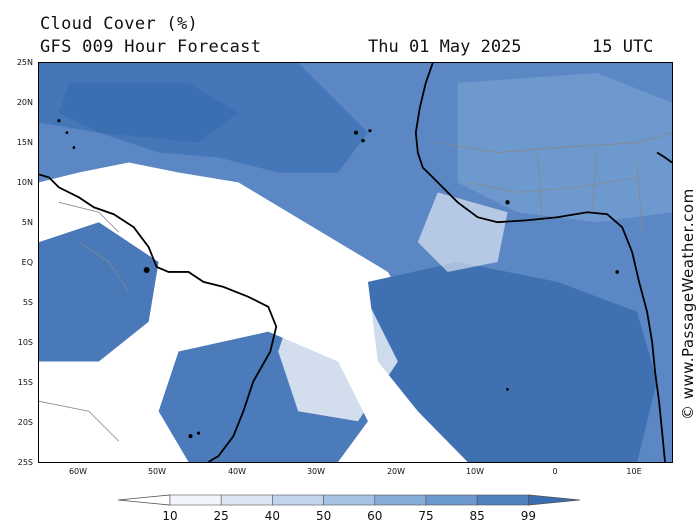 Image resolution: width=700 pixels, height=525 pixels. Describe the element at coordinates (555, 471) in the screenshot. I see `lon-label-0: 0` at that location.